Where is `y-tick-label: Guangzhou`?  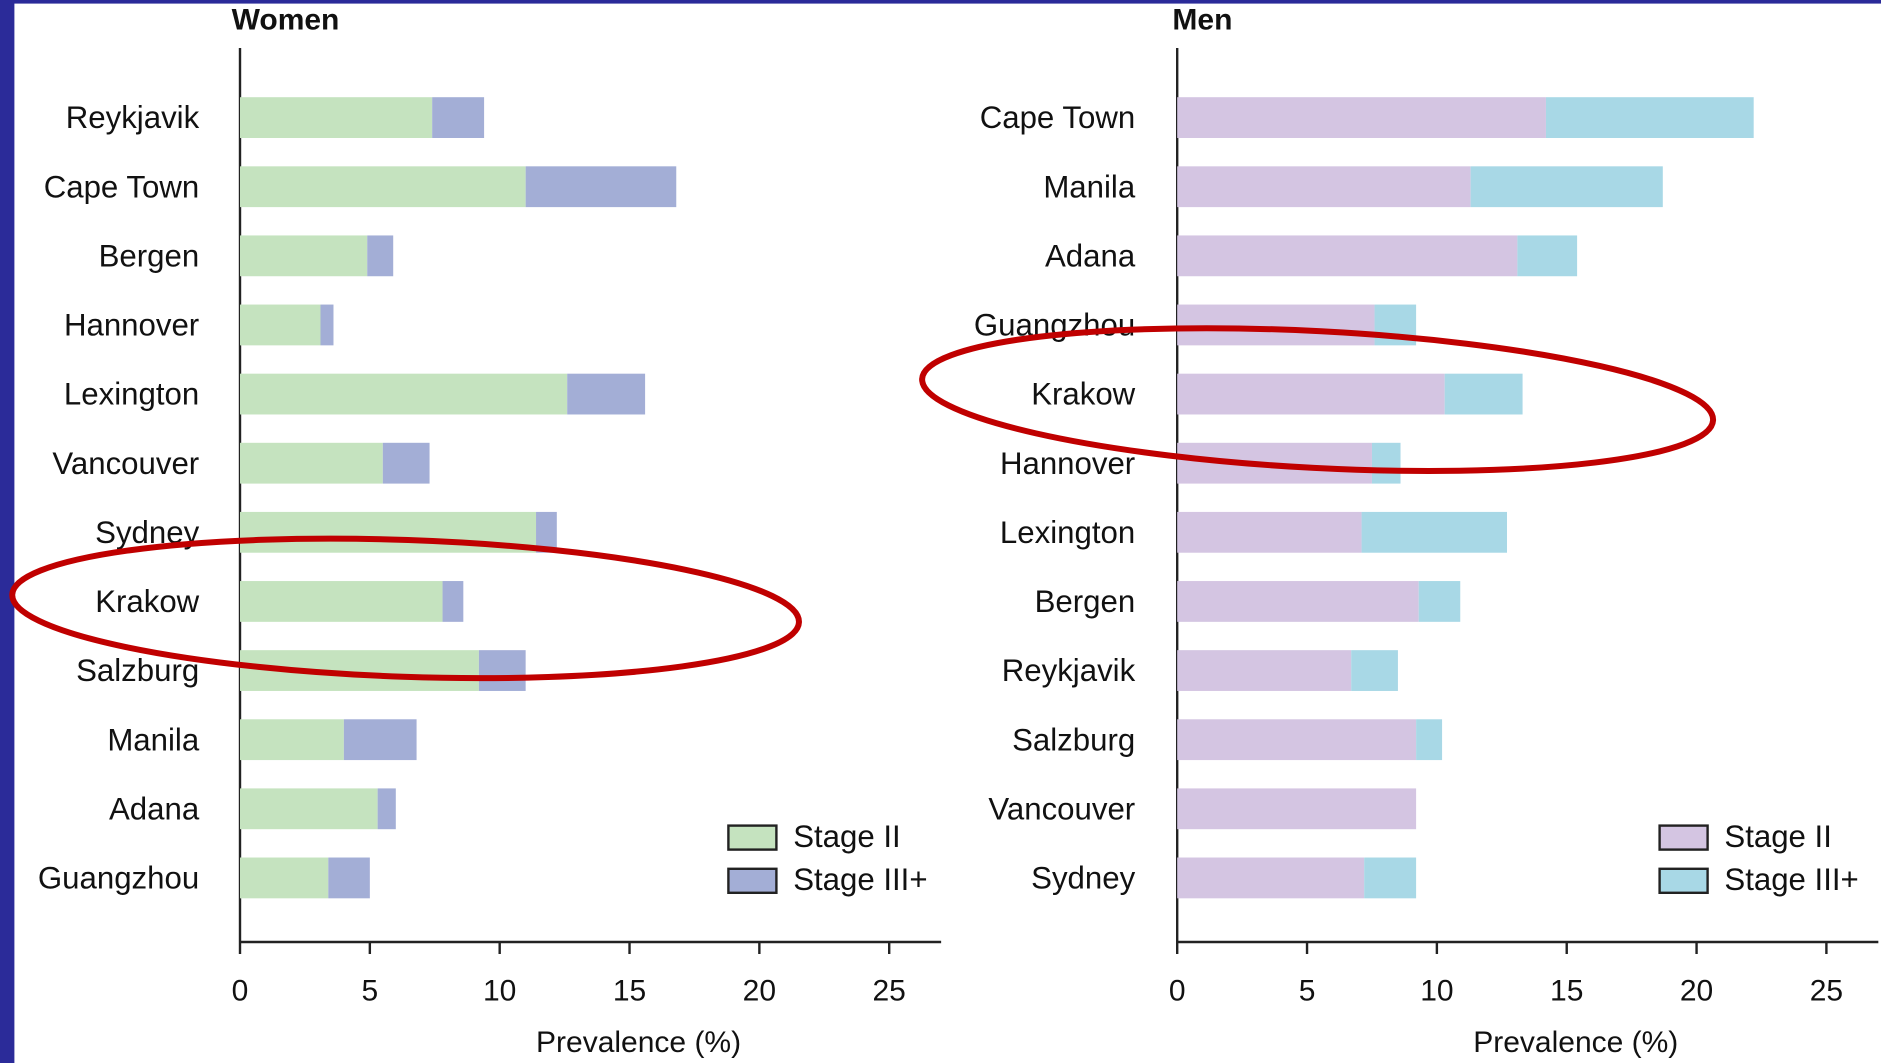
y-tick-label: Guangzhou is located at coordinates (118, 878).